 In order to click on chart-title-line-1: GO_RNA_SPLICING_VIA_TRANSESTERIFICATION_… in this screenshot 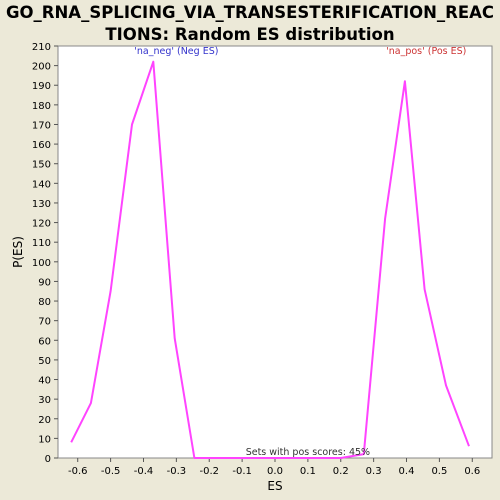, I will do `click(250, 12)`.